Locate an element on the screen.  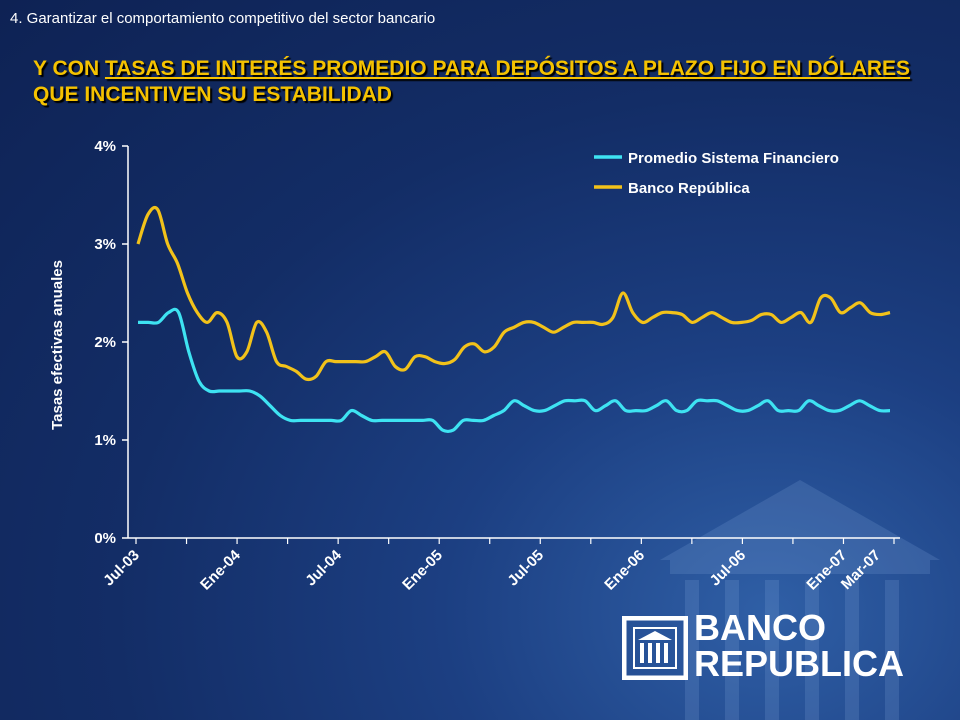
x-tick-label: Ene-06 is located at coordinates (624, 570).